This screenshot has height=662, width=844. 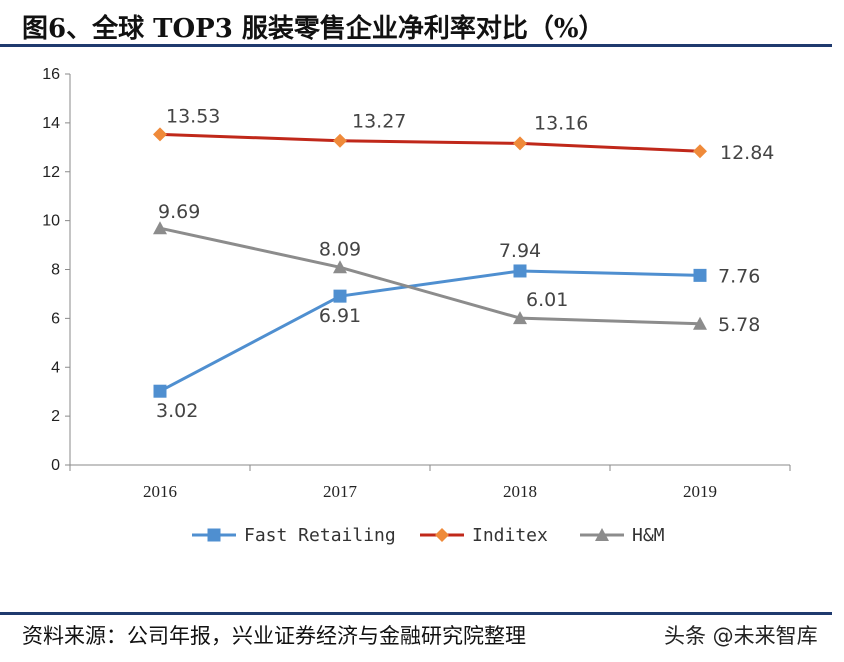 What do you see at coordinates (51, 172) in the screenshot?
I see `y-tick-label: 12` at bounding box center [51, 172].